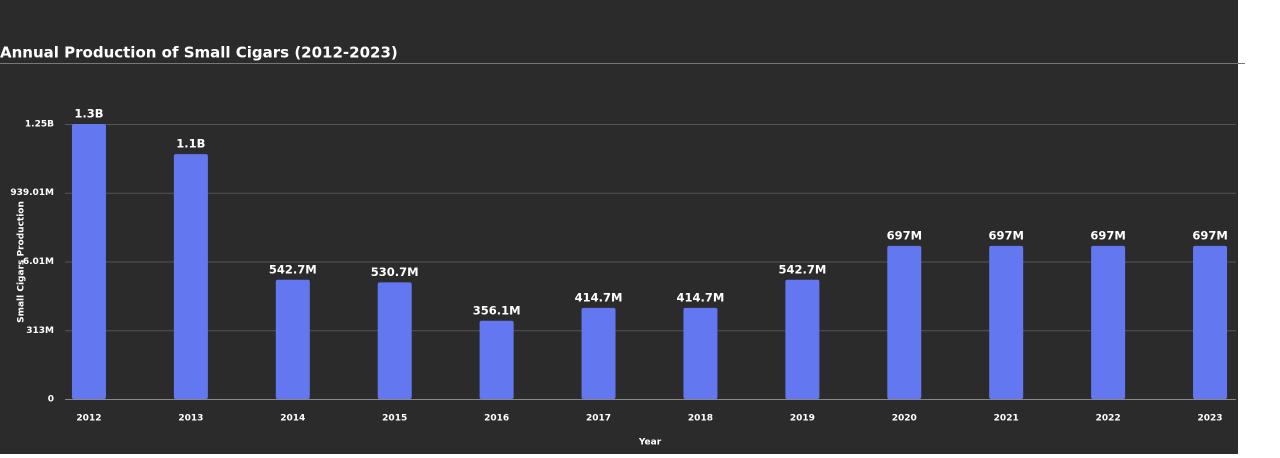  Describe the element at coordinates (190, 419) in the screenshot. I see `x-tick-label: 2013` at that location.